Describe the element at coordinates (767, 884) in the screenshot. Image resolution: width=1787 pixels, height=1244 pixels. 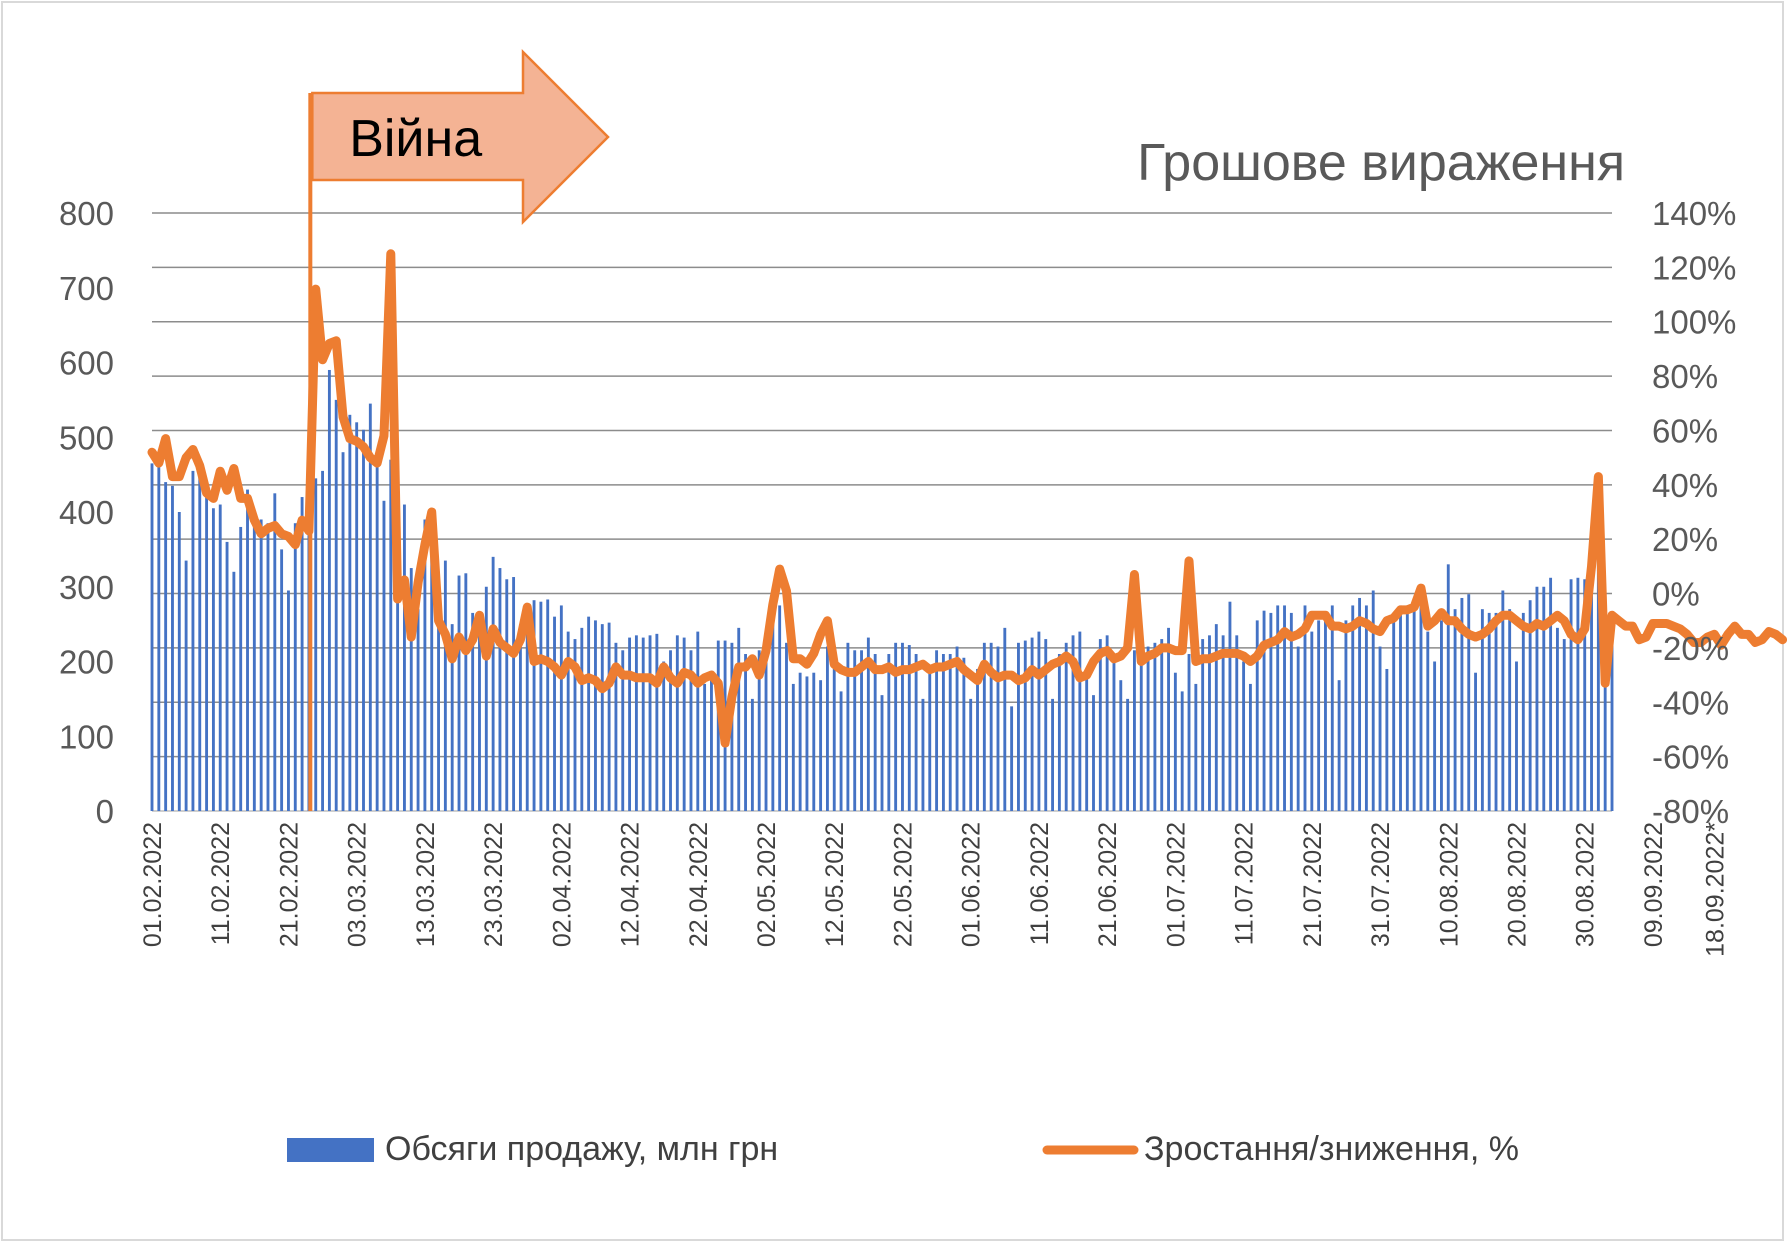
I see `x-tick-label: 02.05.2022` at that location.